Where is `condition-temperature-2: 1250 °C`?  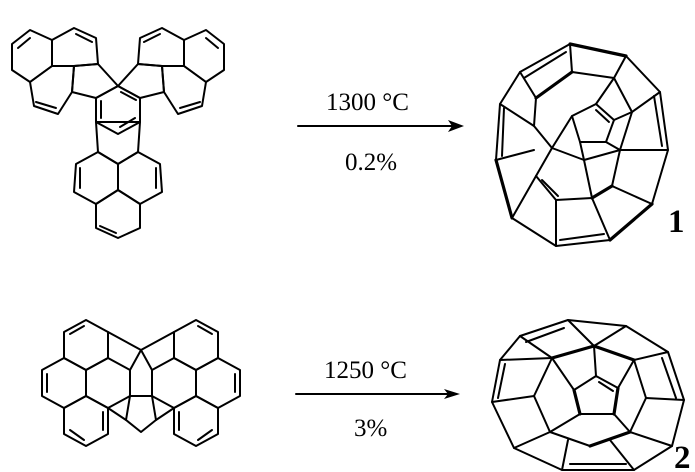
condition-temperature-2: 1250 °C is located at coordinates (365, 370).